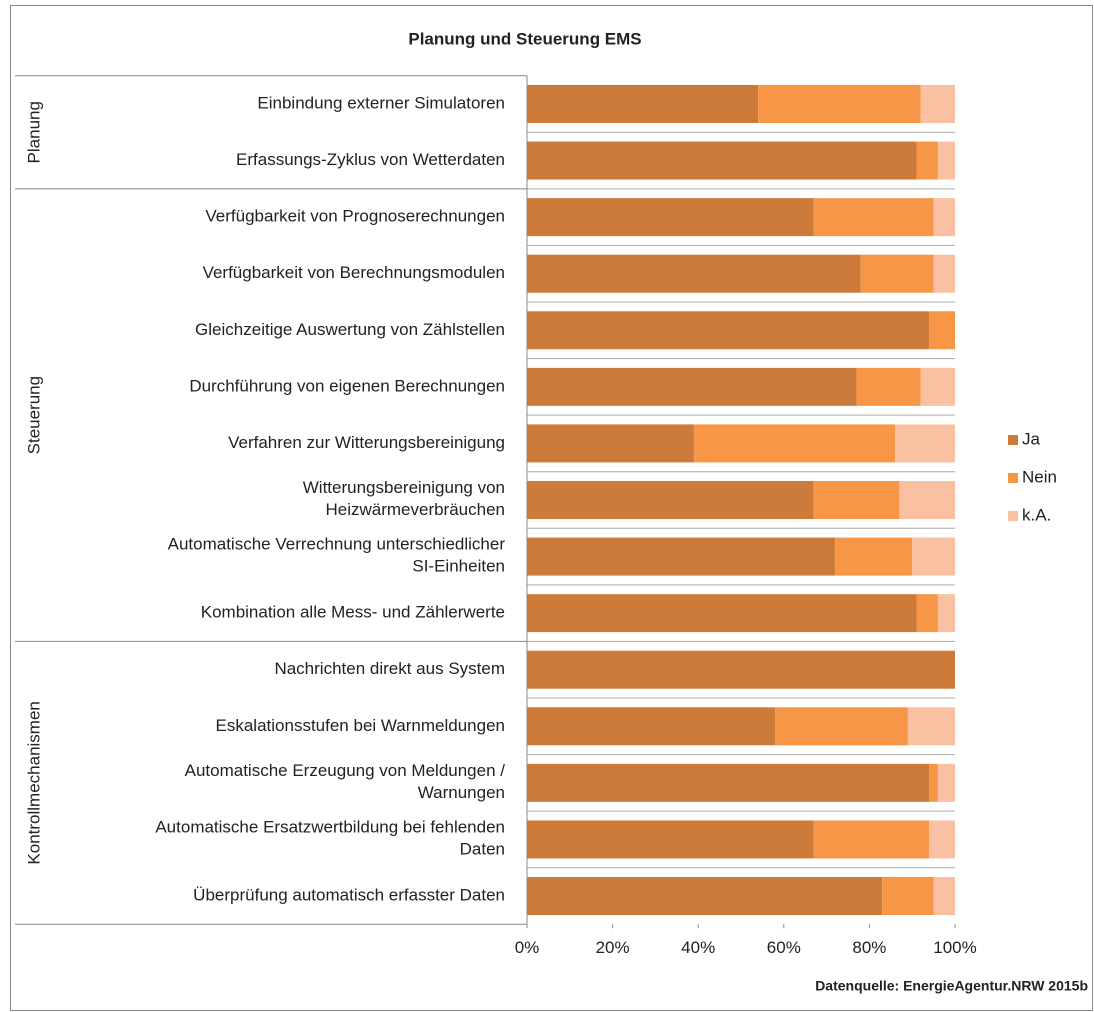 The image size is (1094, 1012). I want to click on source: Datenquelle: EnergieAgentur.NRW 2015b, so click(951, 986).